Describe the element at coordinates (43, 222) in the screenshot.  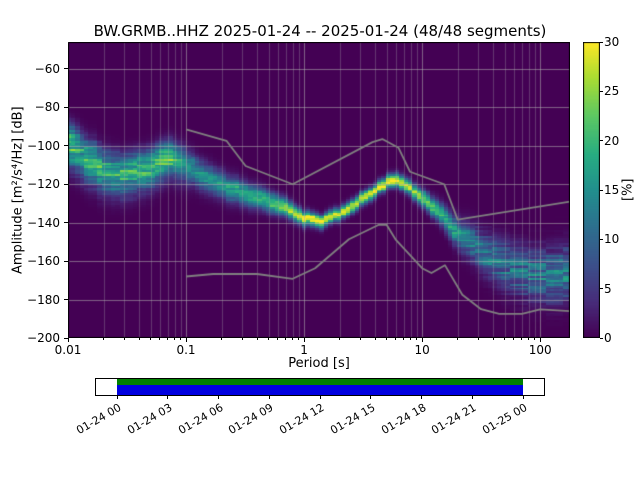
I see `y-tick-label: −140` at that location.